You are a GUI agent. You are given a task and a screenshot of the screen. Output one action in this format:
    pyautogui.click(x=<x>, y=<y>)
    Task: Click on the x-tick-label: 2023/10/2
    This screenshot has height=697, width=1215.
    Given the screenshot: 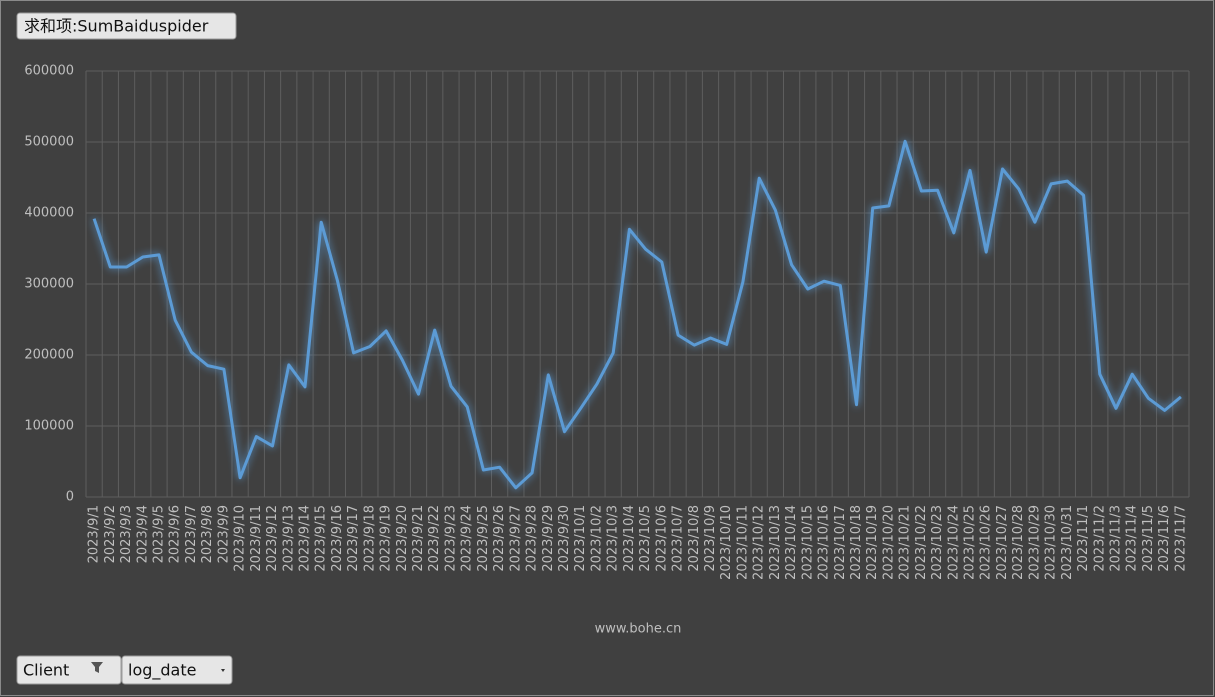 What is the action you would take?
    pyautogui.click(x=596, y=538)
    